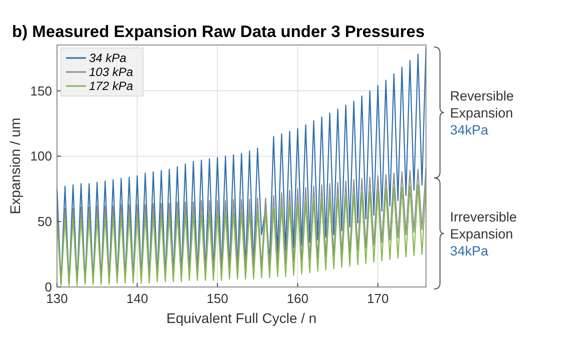 This screenshot has height=342, width=564. I want to click on y-axis-title: Expansion / um, so click(15, 166).